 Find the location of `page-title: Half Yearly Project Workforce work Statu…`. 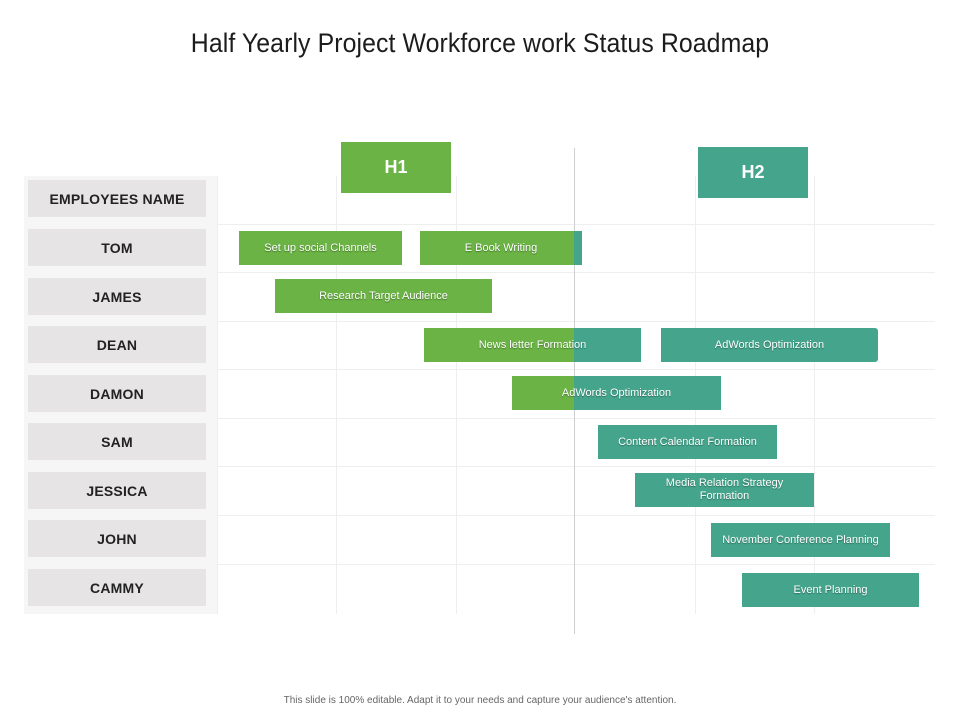

page-title: Half Yearly Project Workforce work Statu… is located at coordinates (480, 43).